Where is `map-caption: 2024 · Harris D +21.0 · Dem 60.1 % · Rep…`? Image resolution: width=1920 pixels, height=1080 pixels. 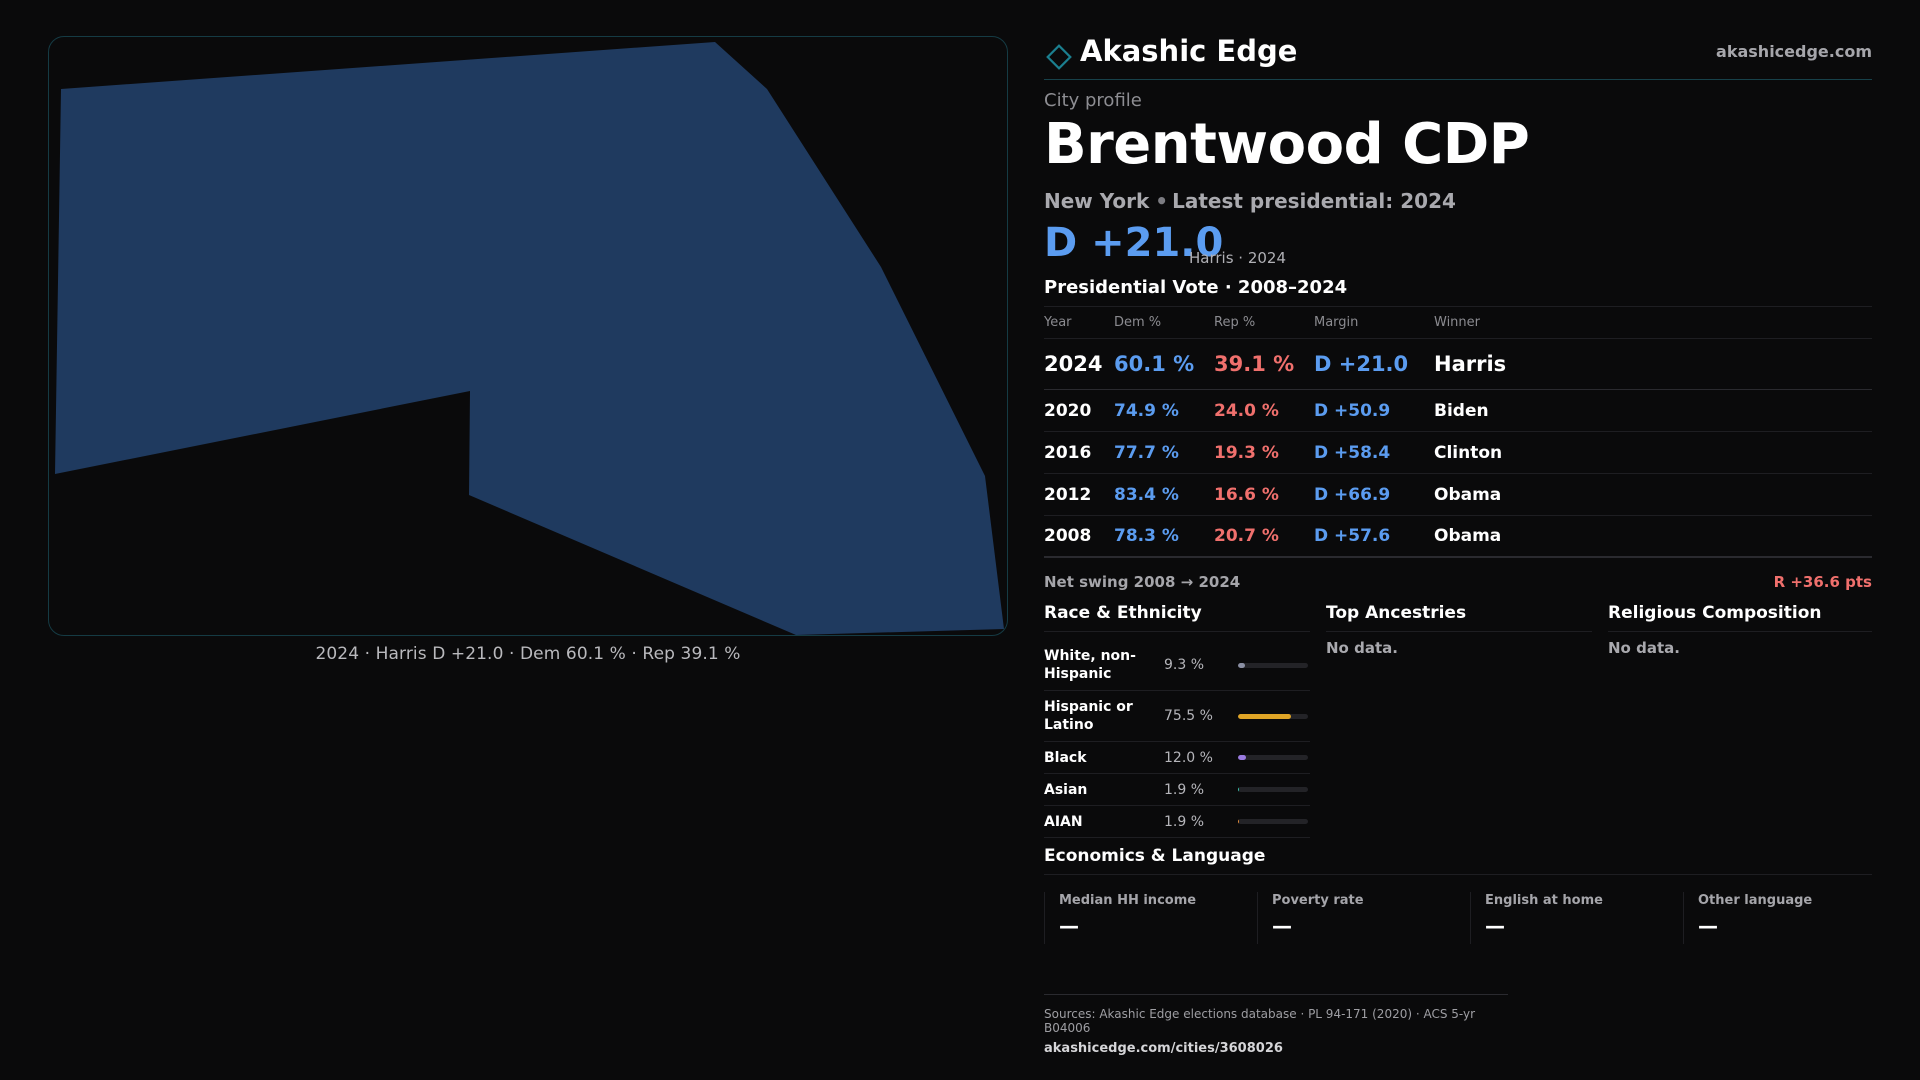 map-caption: 2024 · Harris D +21.0 · Dem 60.1 % · Rep… is located at coordinates (528, 654).